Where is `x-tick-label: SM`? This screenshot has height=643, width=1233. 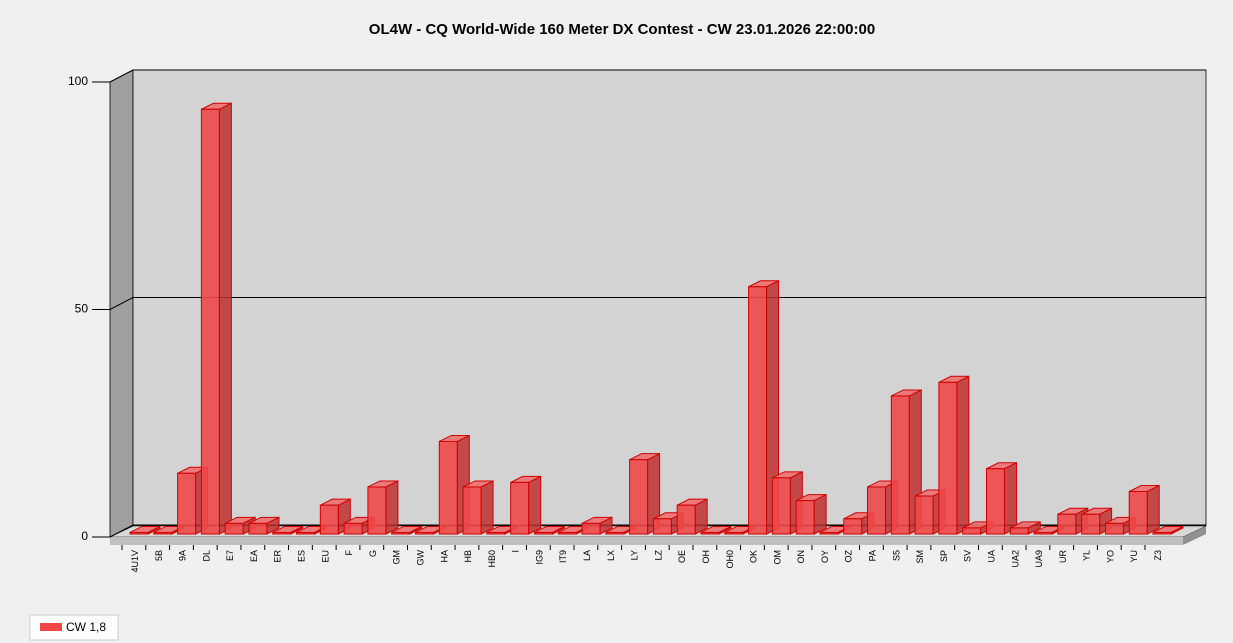 x-tick-label: SM is located at coordinates (920, 557).